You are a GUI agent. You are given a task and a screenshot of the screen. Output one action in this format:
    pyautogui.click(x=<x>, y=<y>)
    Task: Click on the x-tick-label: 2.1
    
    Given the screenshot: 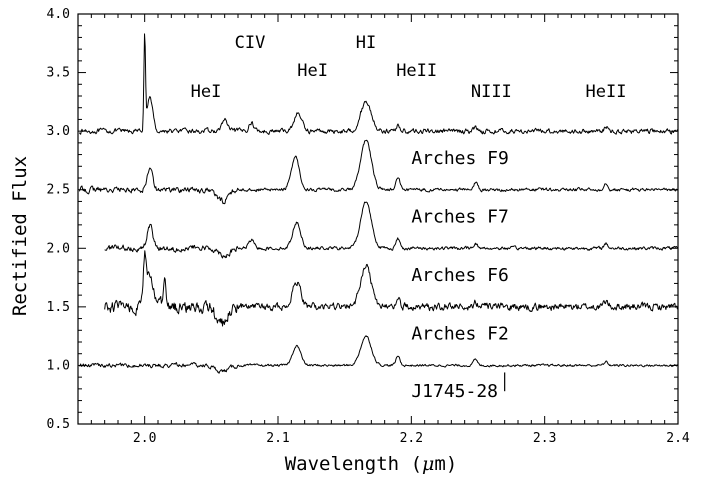 What is the action you would take?
    pyautogui.click(x=277, y=438)
    